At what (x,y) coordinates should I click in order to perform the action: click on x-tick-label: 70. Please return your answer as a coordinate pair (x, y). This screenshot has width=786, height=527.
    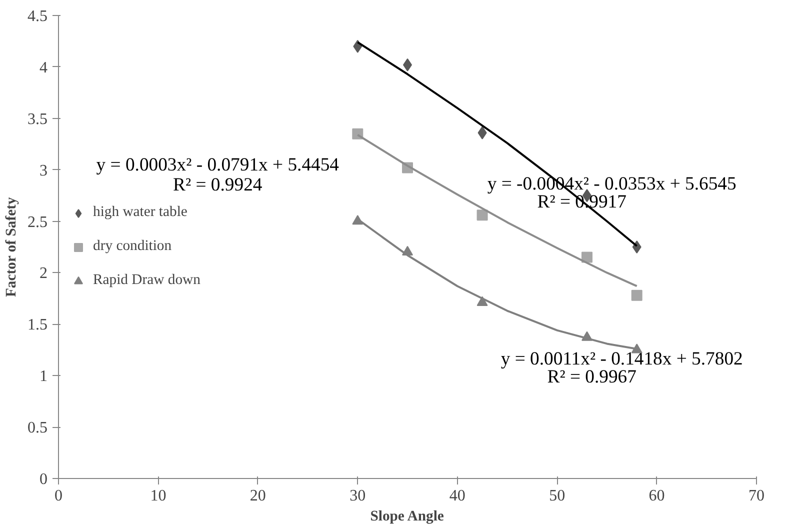
    Looking at the image, I should click on (756, 496).